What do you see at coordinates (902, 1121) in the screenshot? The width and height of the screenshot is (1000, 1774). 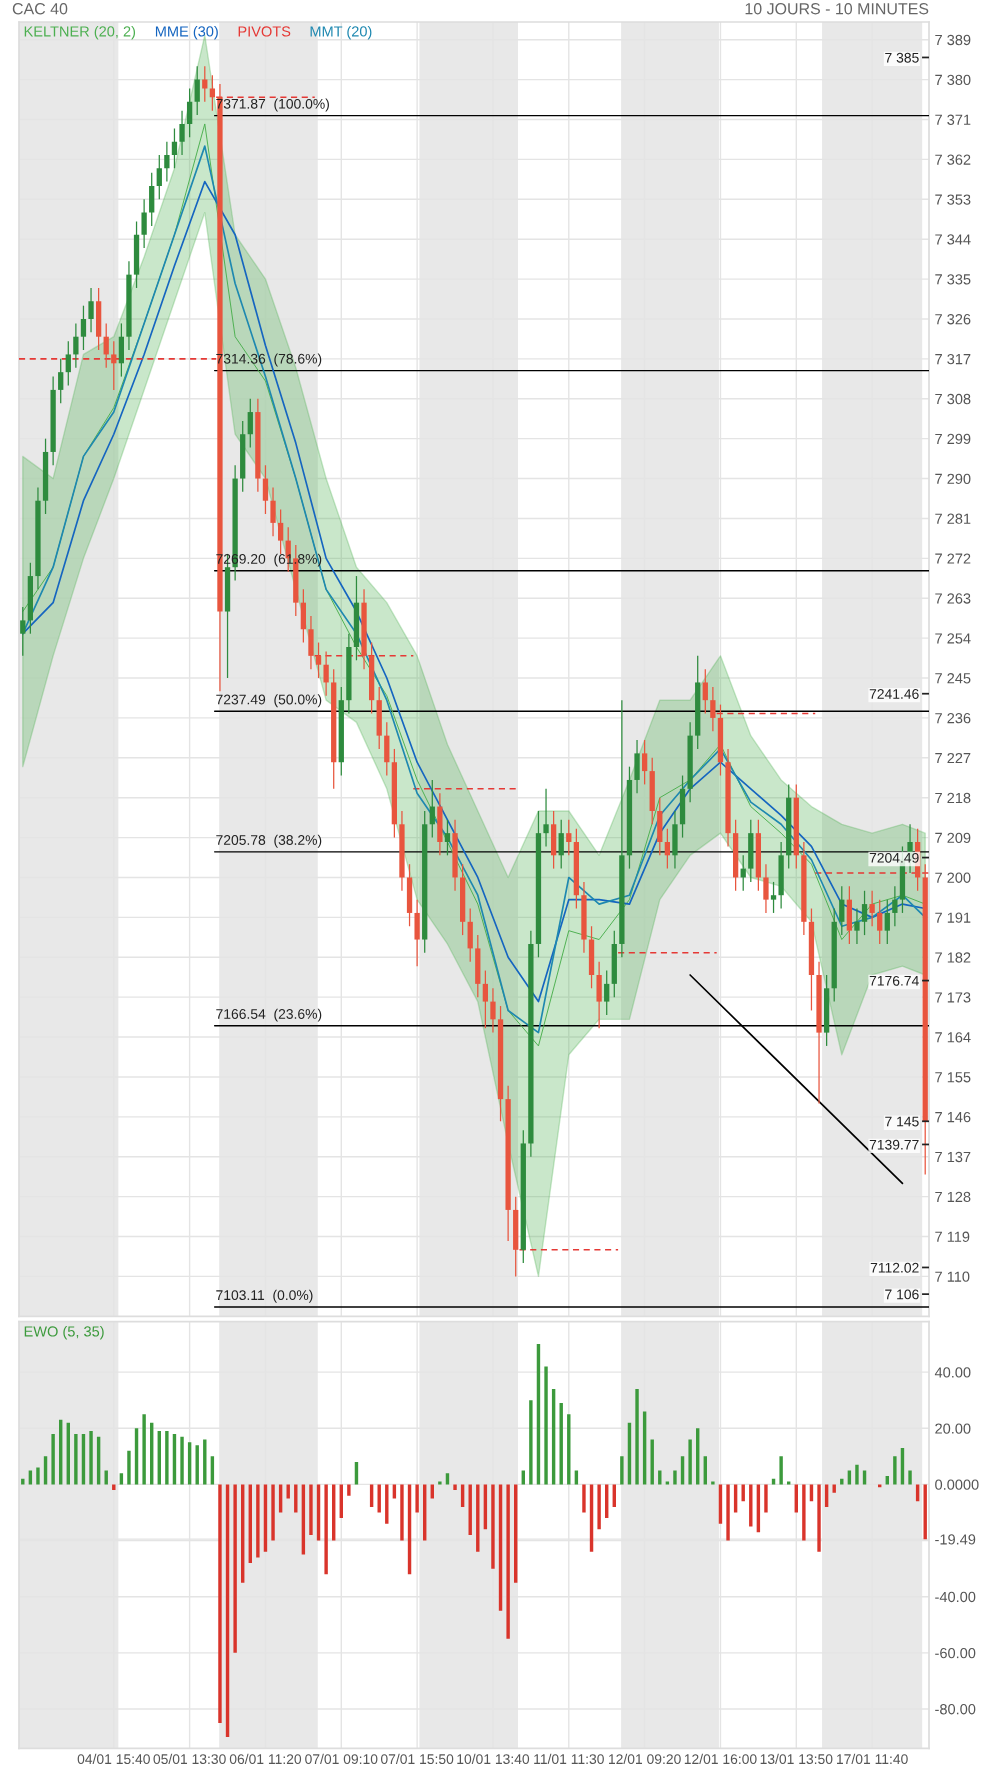 I see `y2-tick-label: 7 145` at bounding box center [902, 1121].